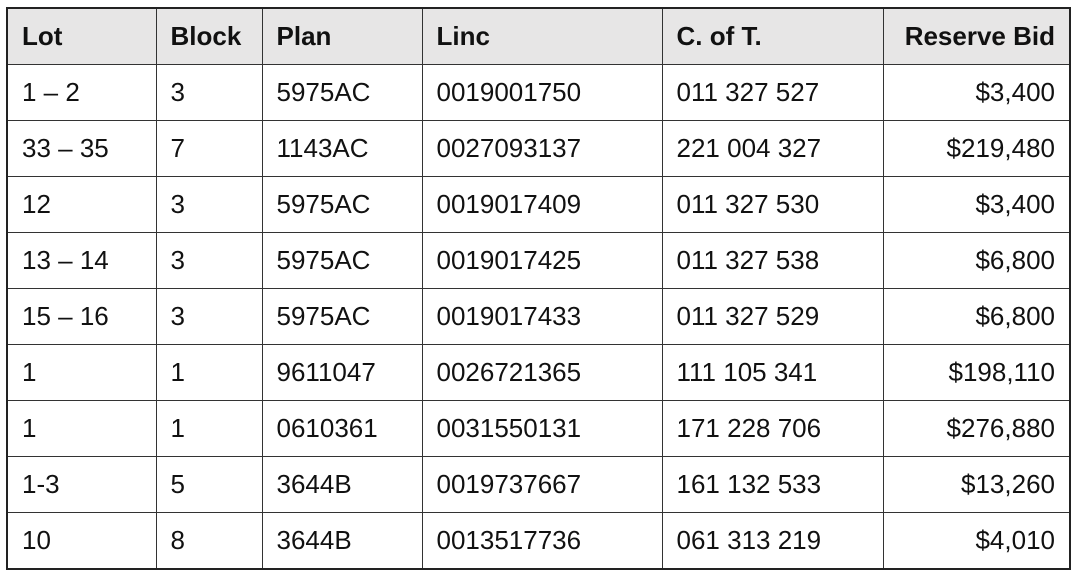 The image size is (1078, 572). I want to click on table-row: 1 1 0610361 0031550131 171 228 706 $276,880, so click(538, 428).